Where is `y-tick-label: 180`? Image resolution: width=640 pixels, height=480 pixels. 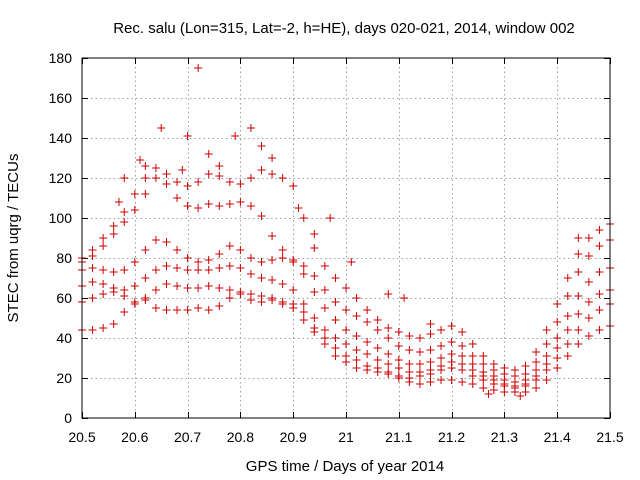
y-tick-label: 180 is located at coordinates (61, 58).